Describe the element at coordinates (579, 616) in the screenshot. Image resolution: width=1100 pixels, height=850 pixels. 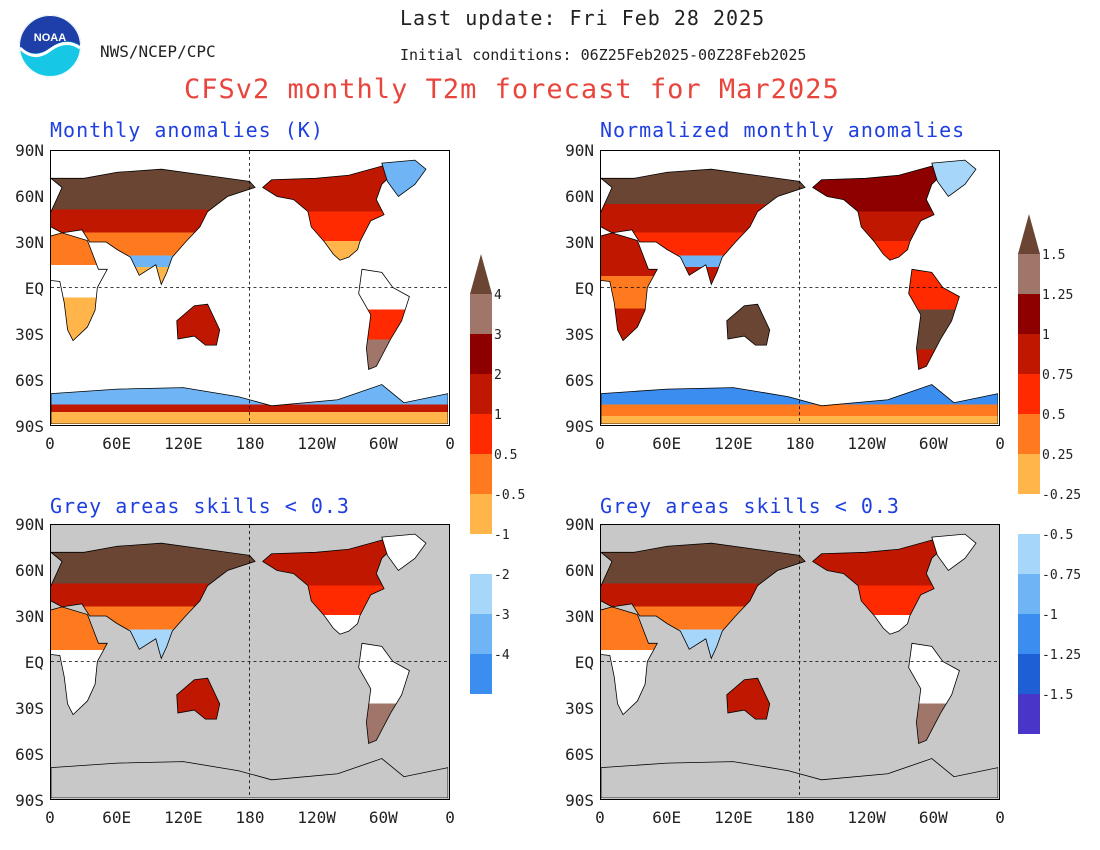
I see `lat-label-br: 30N` at that location.